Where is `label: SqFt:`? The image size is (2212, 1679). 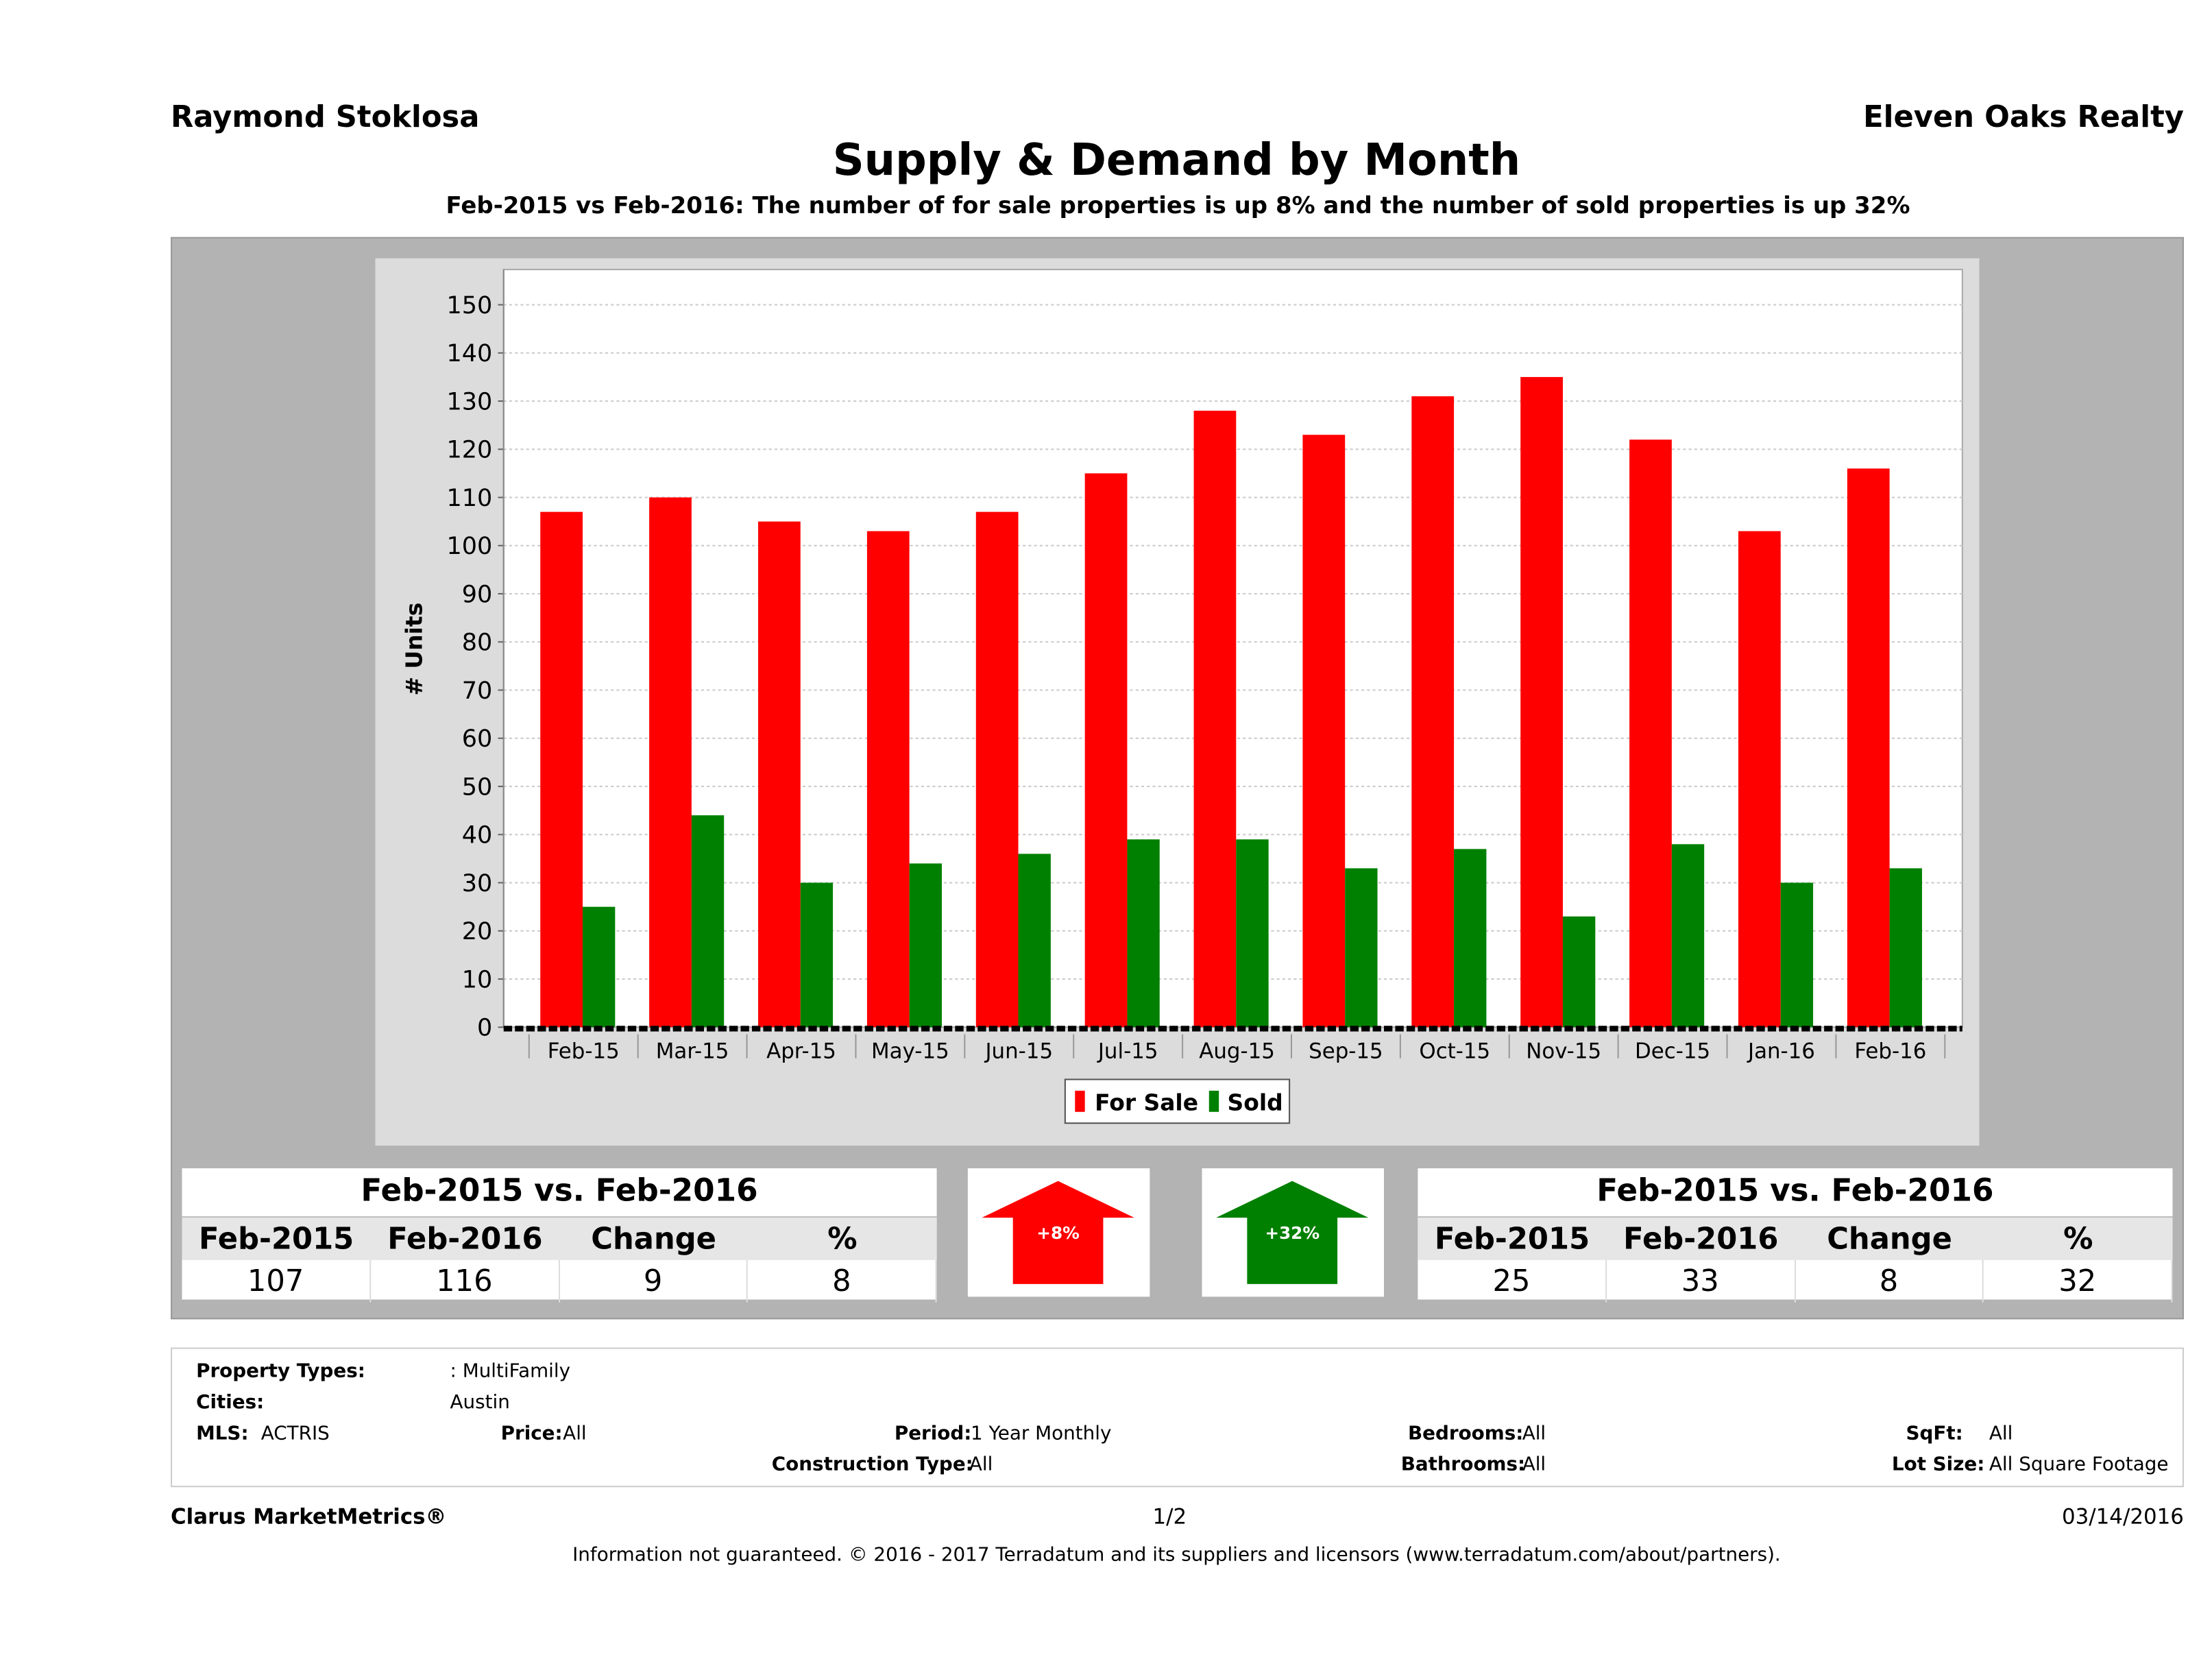
label: SqFt: is located at coordinates (1934, 1433).